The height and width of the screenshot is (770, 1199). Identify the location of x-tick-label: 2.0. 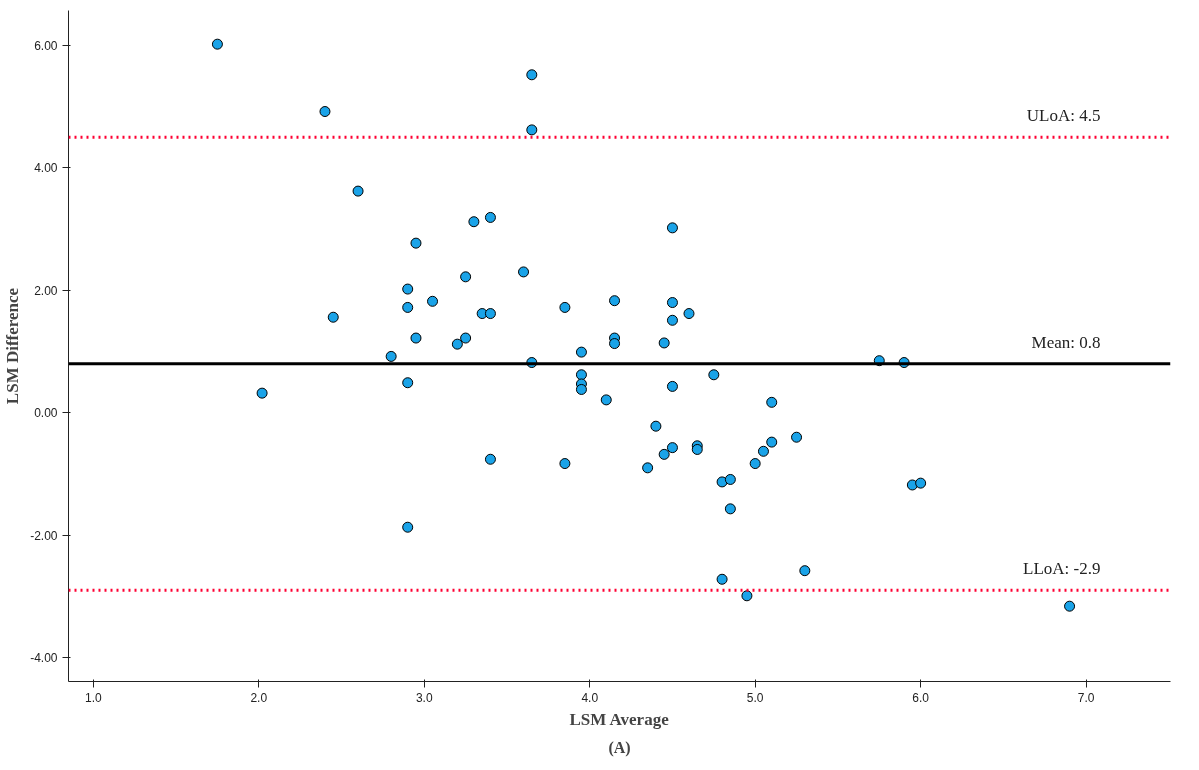
(259, 697).